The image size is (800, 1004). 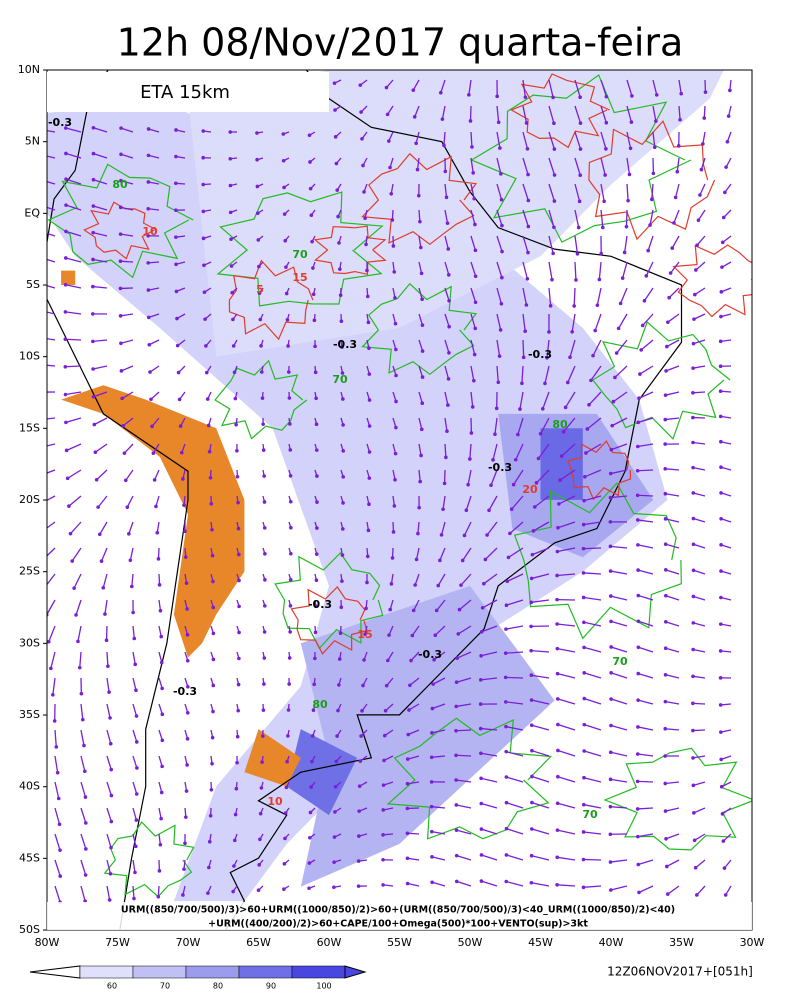 What do you see at coordinates (29, 69) in the screenshot?
I see `lat-label: 10N` at bounding box center [29, 69].